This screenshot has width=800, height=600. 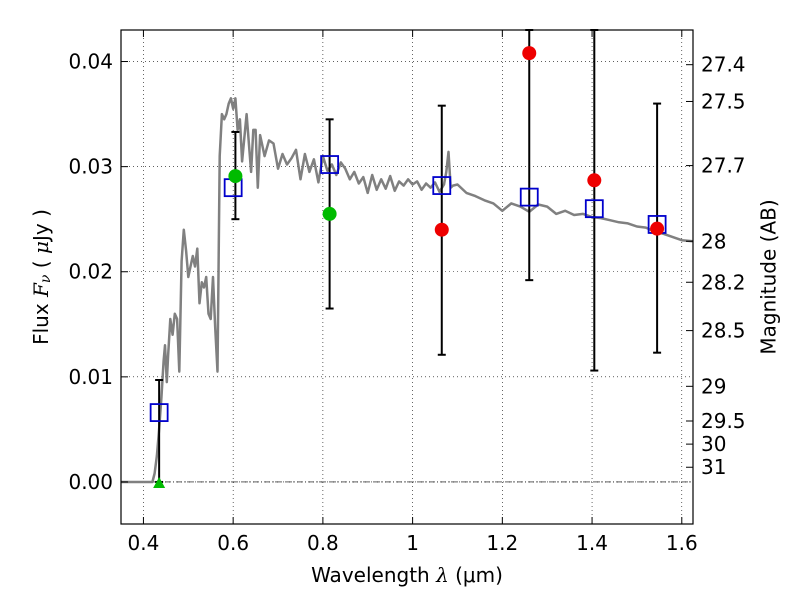 What do you see at coordinates (407, 575) in the screenshot?
I see `x-axis-label: Wavelength λ (μm)` at bounding box center [407, 575].